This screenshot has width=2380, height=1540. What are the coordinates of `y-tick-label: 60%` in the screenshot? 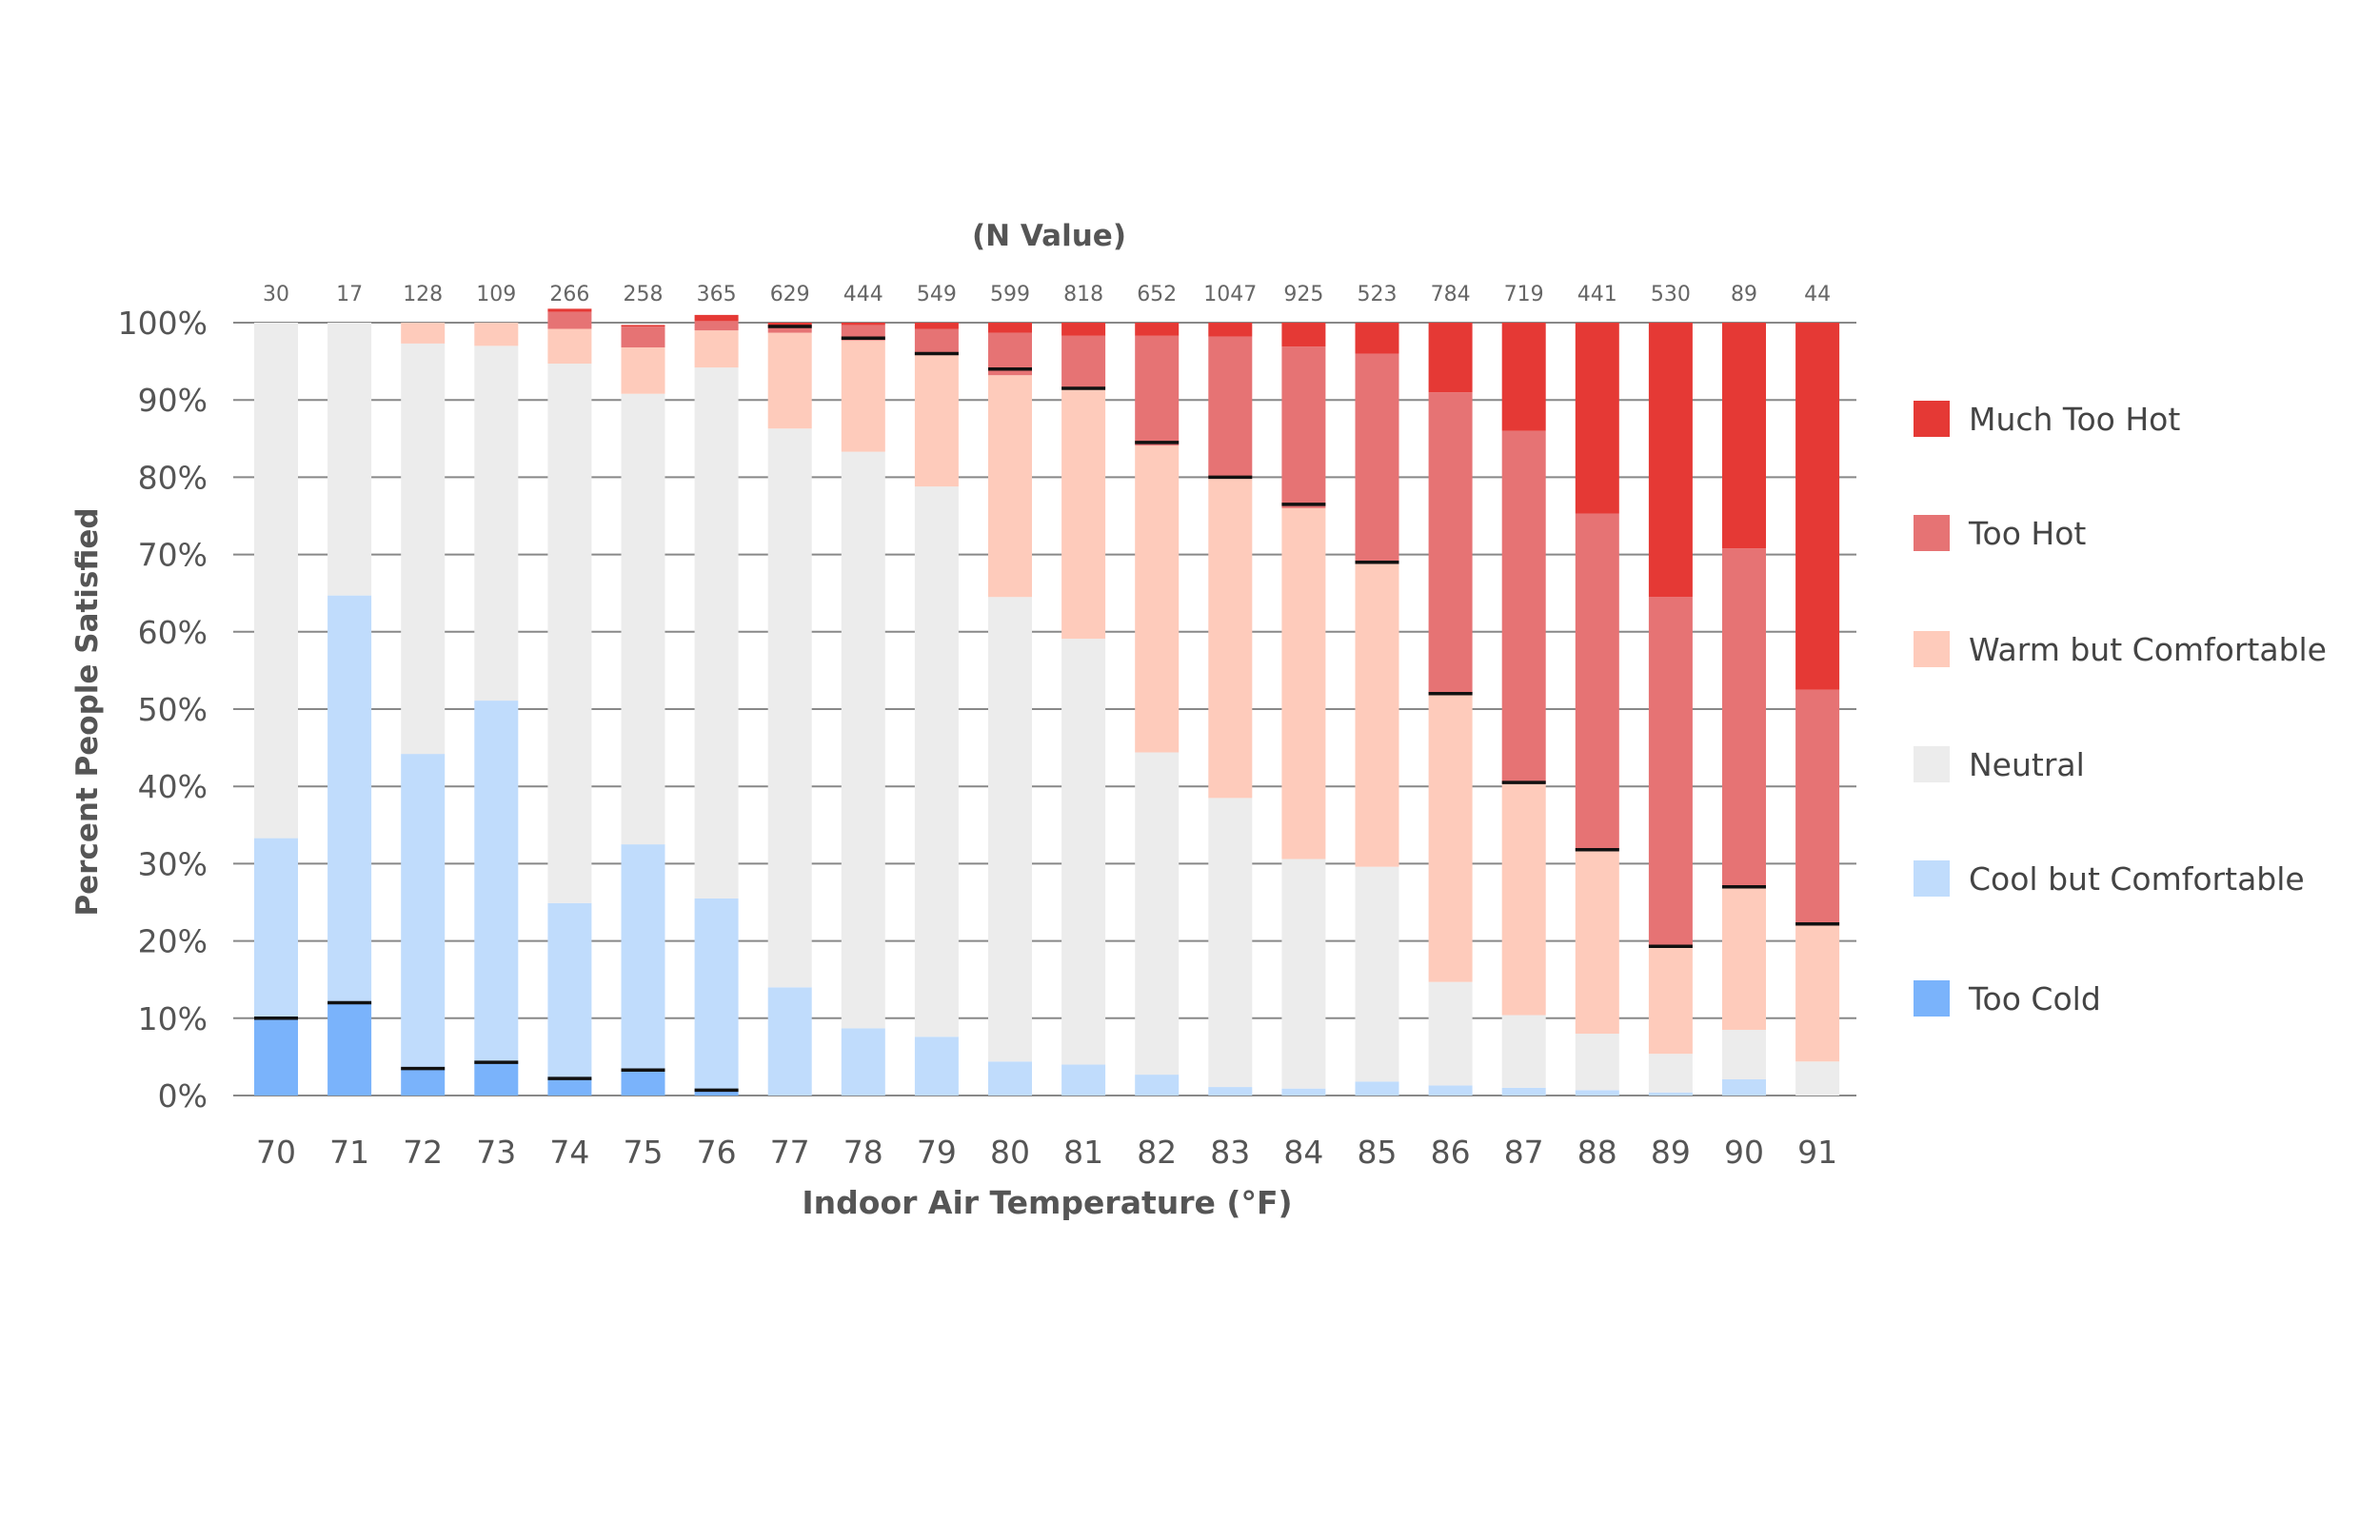 It's located at (173, 632).